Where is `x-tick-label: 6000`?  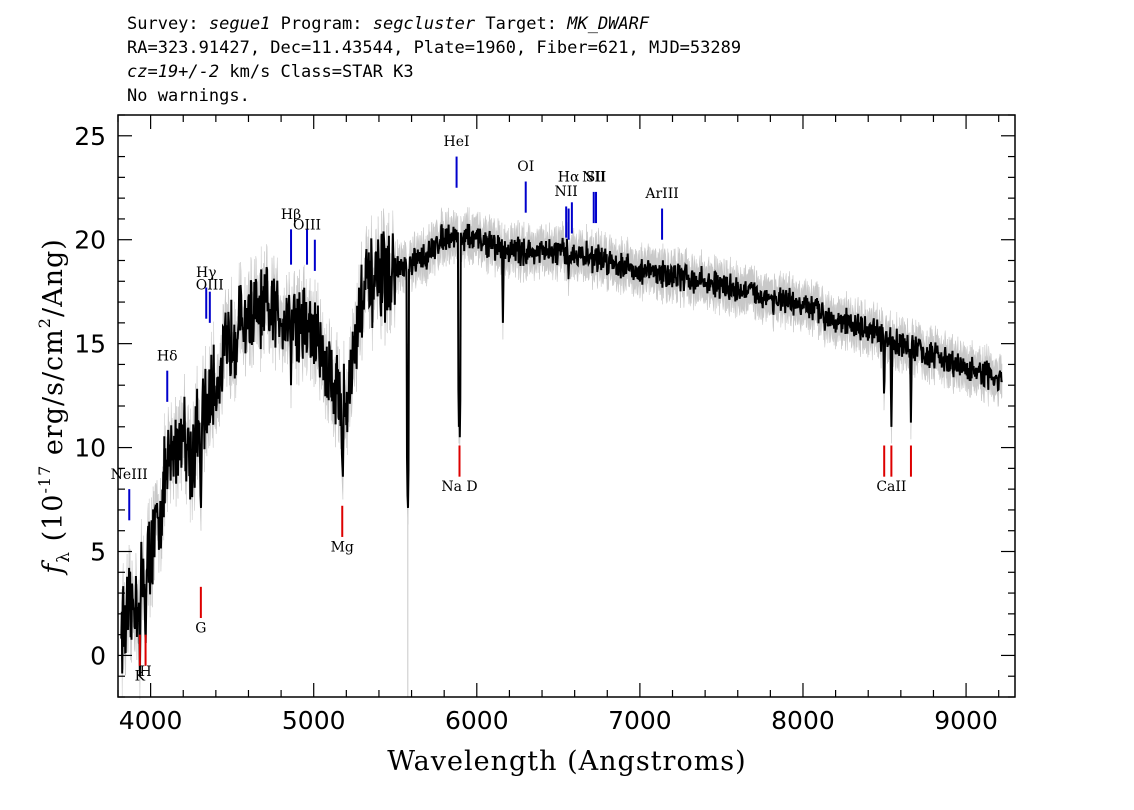 x-tick-label: 6000 is located at coordinates (477, 720).